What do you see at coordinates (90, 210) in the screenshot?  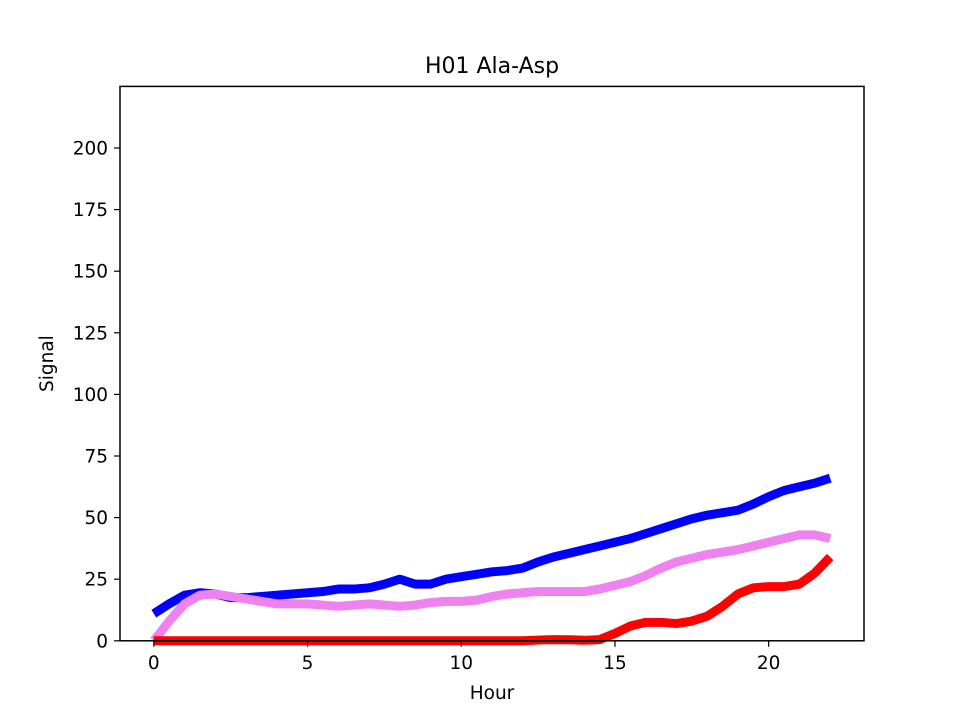 I see `y-tick-label: 175` at bounding box center [90, 210].